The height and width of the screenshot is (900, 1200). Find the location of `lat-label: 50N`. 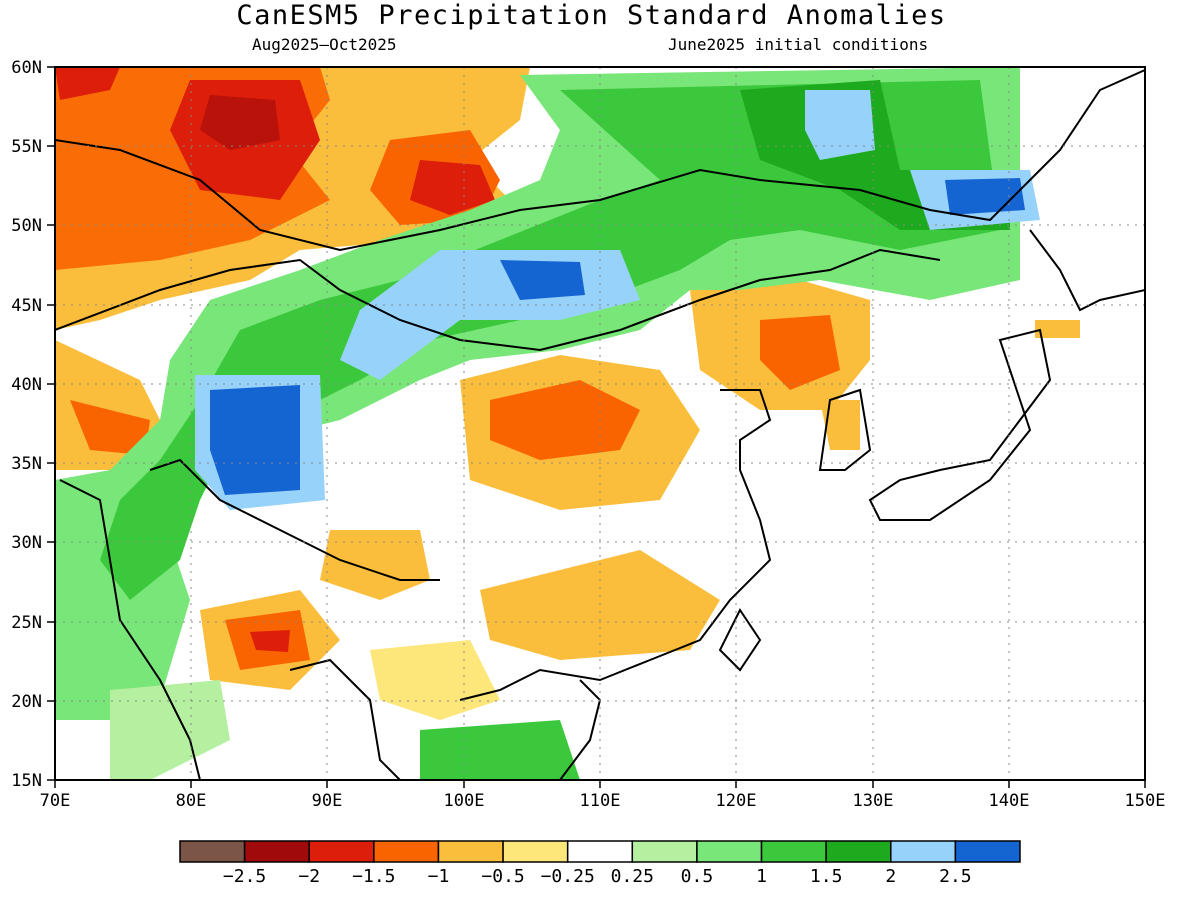

lat-label: 50N is located at coordinates (26, 226).